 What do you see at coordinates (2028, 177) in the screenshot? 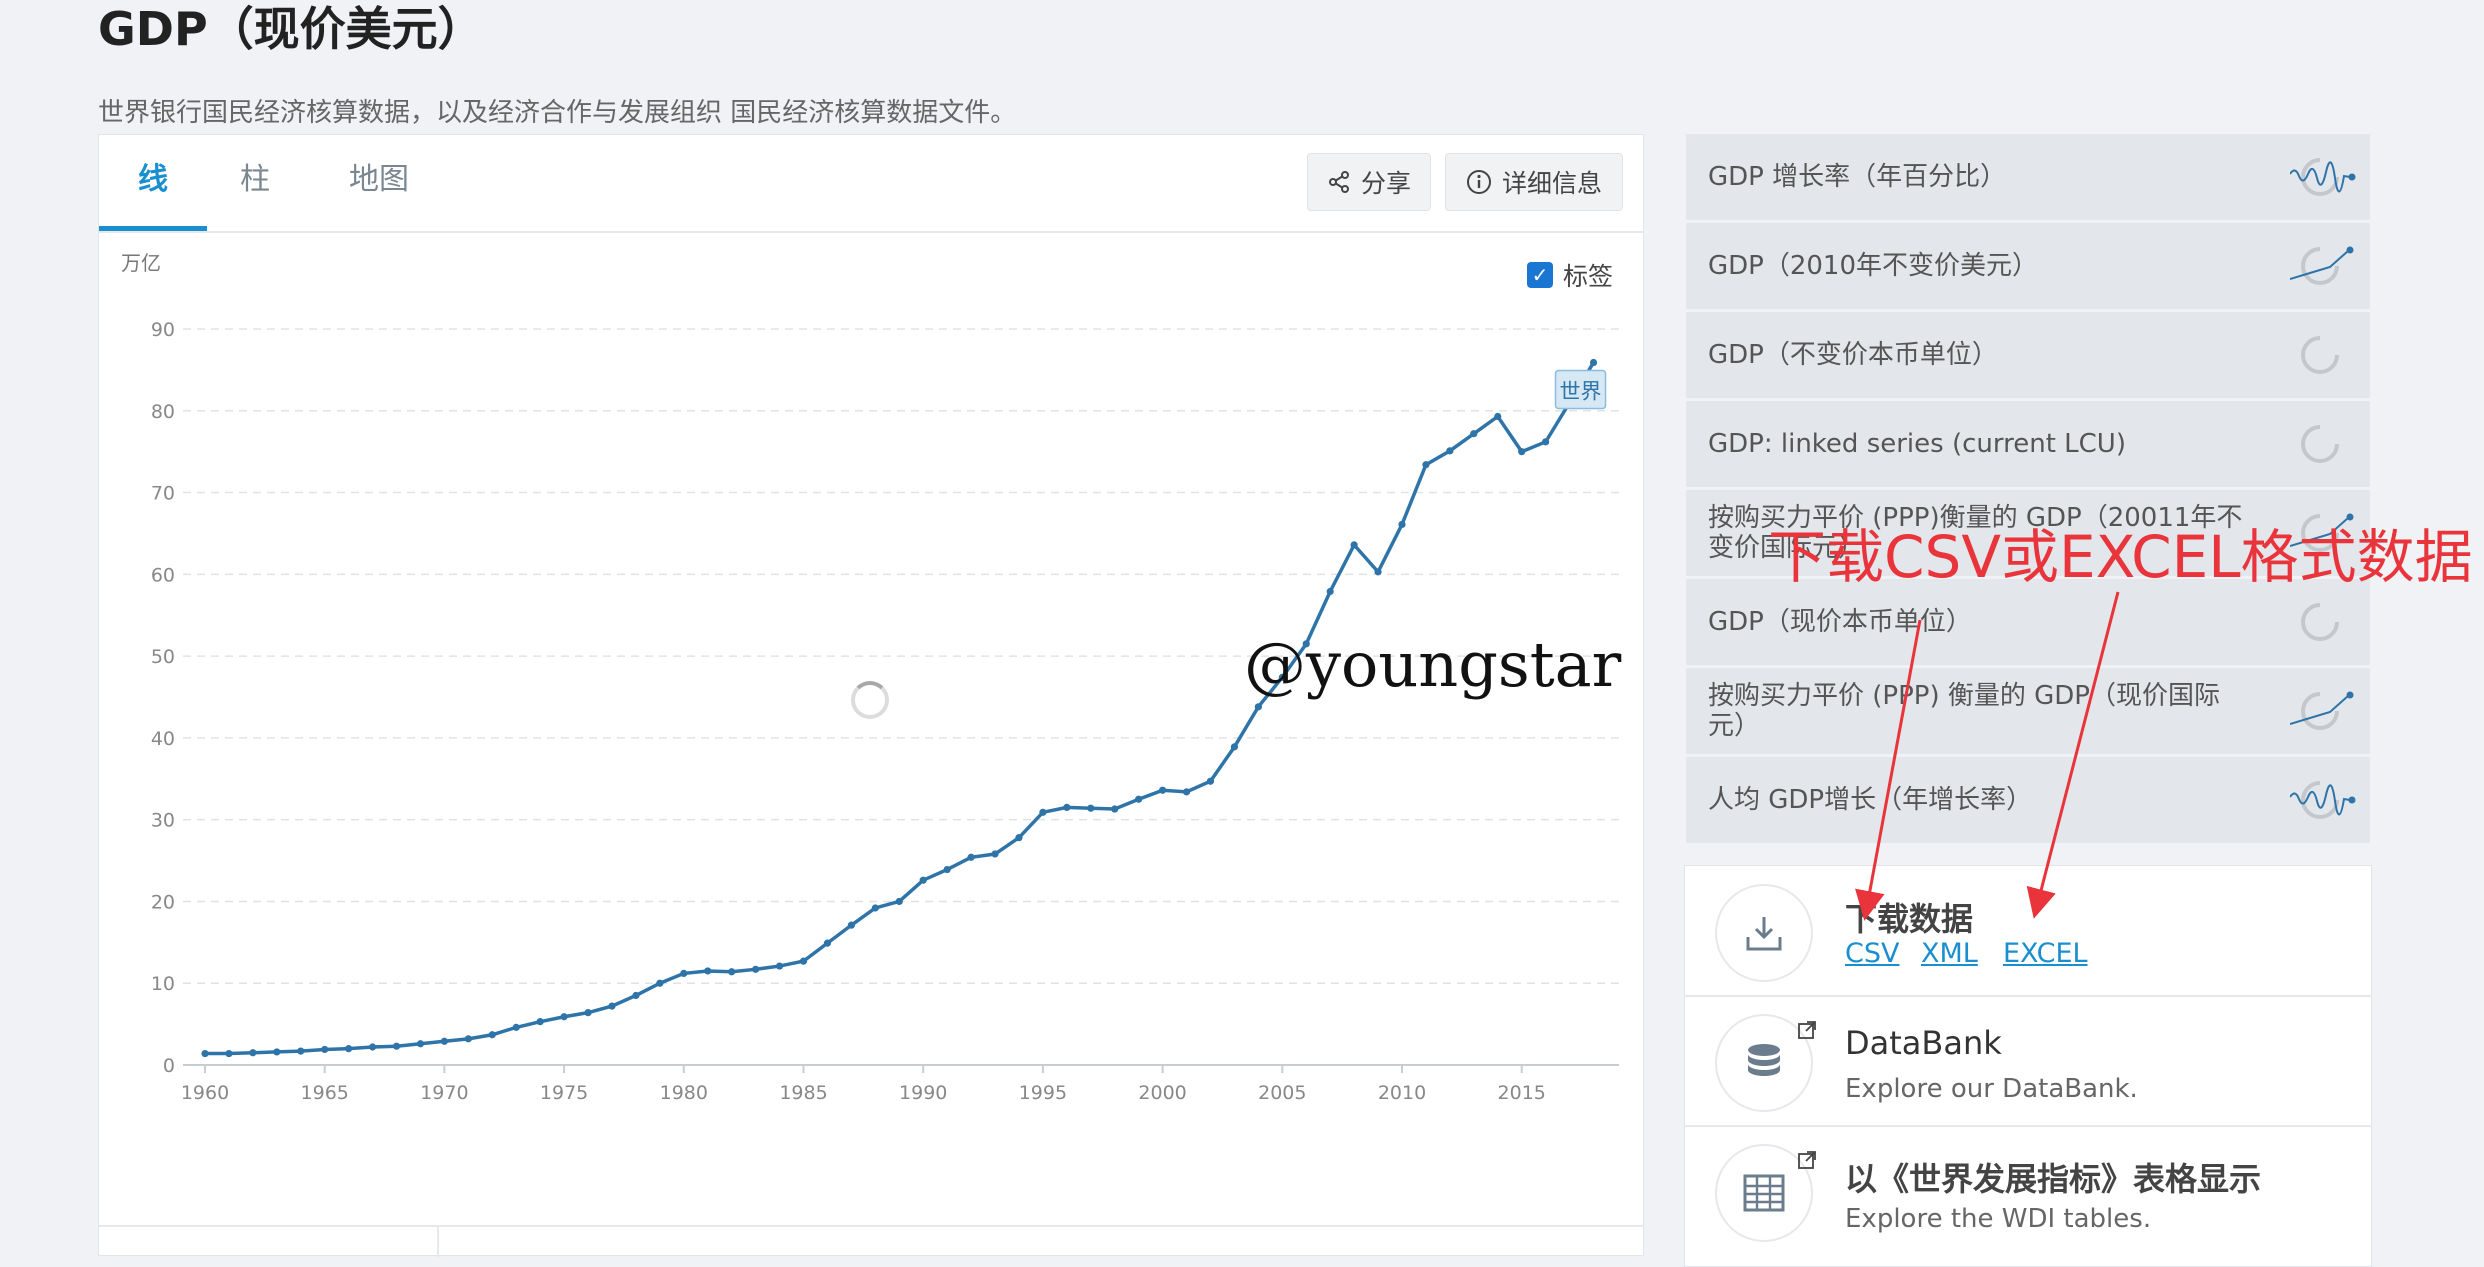
I see `indicator-item: GDP 增长率（年百分比）` at bounding box center [2028, 177].